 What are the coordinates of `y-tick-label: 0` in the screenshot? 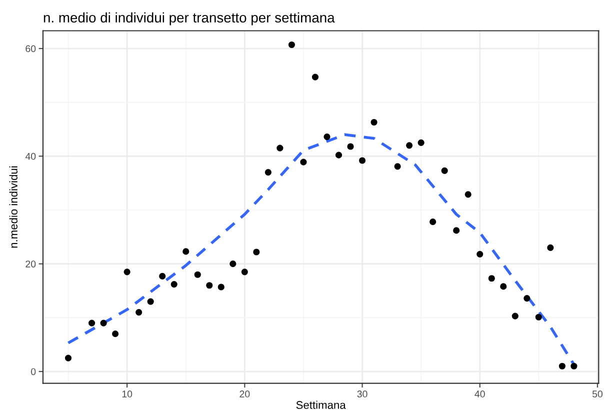 It's located at (33, 372).